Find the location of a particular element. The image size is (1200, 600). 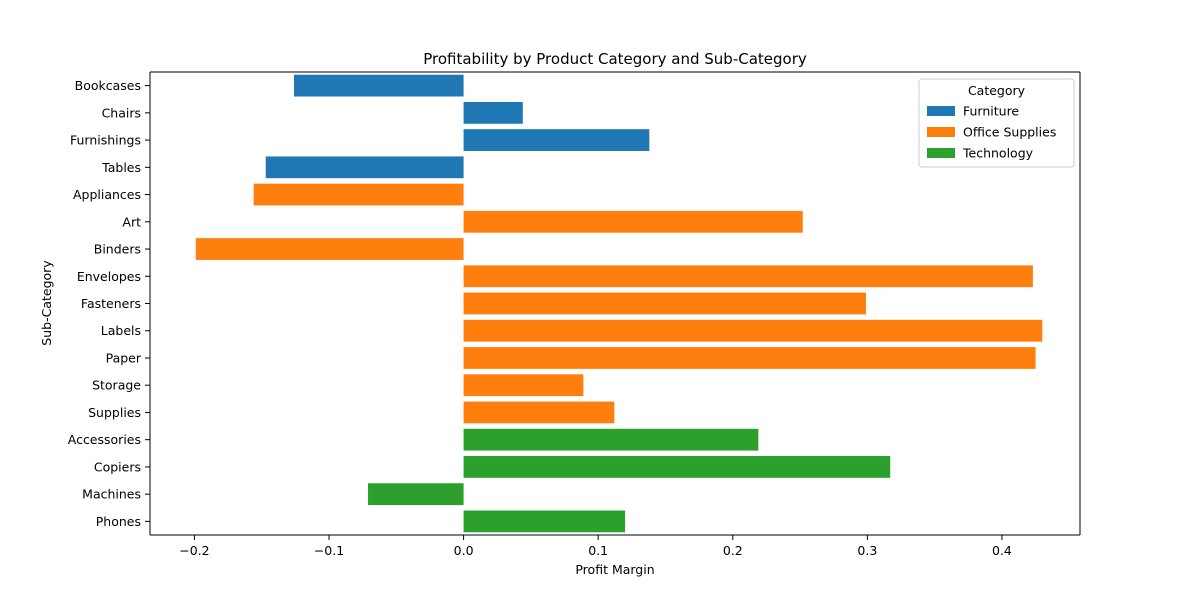

y-tick-label: Machines is located at coordinates (111, 494).